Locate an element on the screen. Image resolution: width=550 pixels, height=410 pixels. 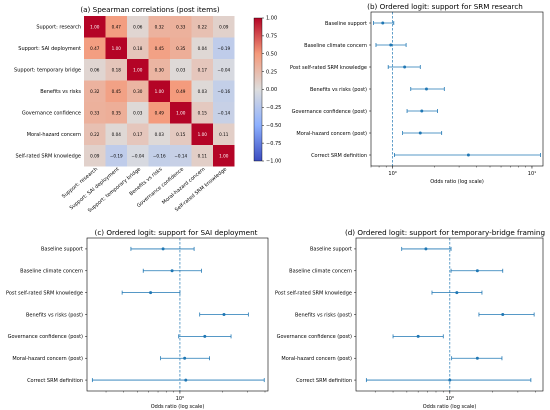
heatmap-cell-label: 0.06 is located at coordinates (95, 69).